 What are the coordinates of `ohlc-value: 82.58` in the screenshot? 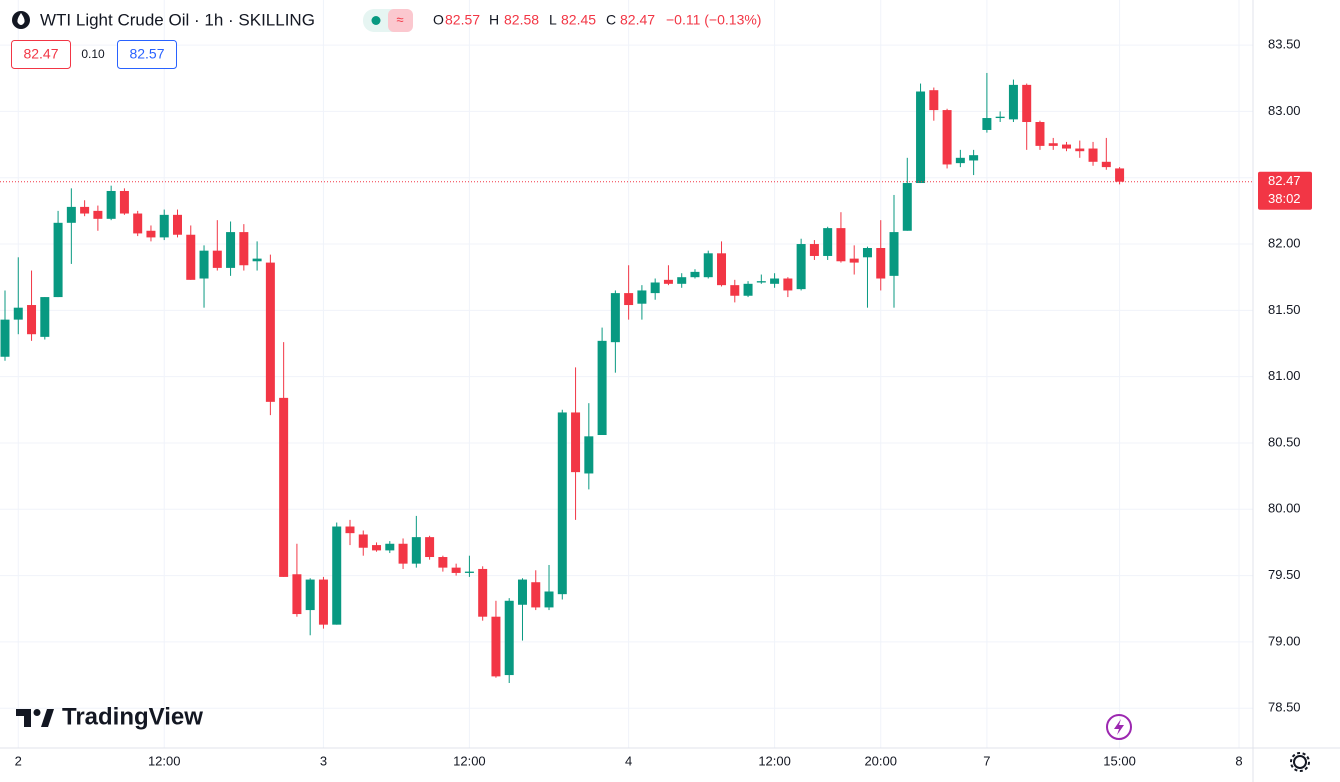 It's located at (521, 20).